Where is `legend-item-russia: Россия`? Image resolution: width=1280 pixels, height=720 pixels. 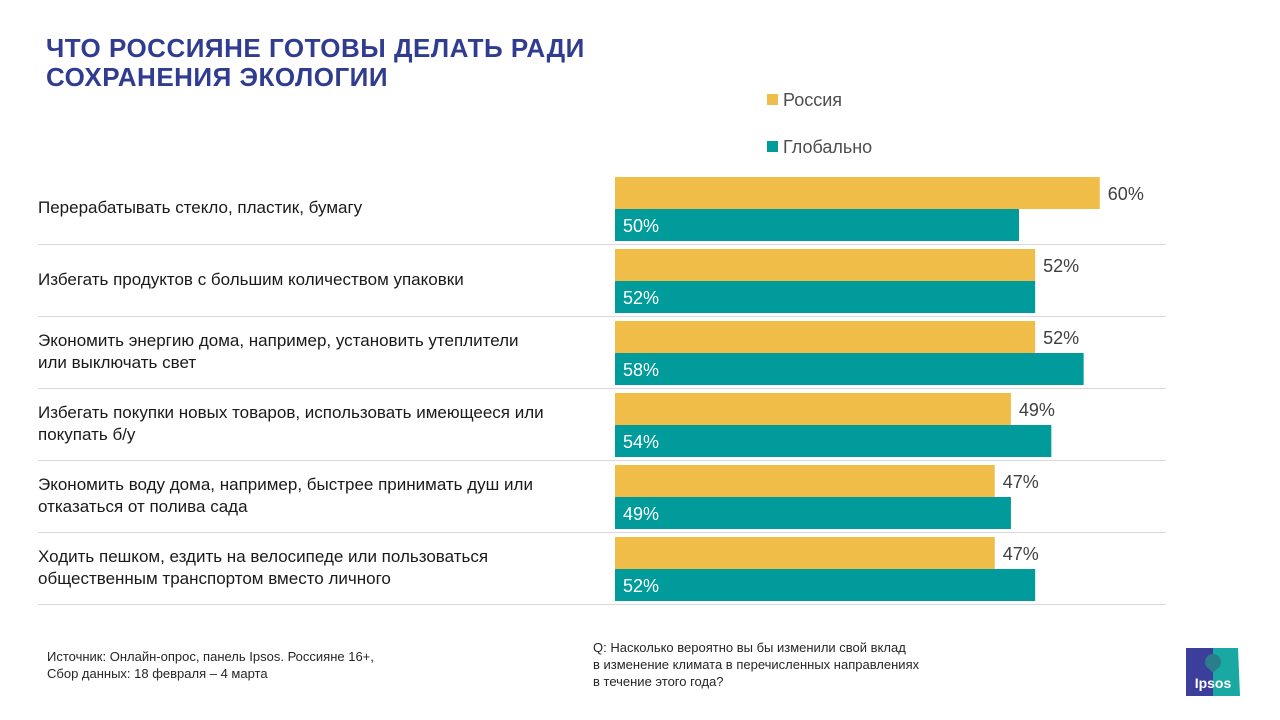 legend-item-russia: Россия is located at coordinates (804, 100).